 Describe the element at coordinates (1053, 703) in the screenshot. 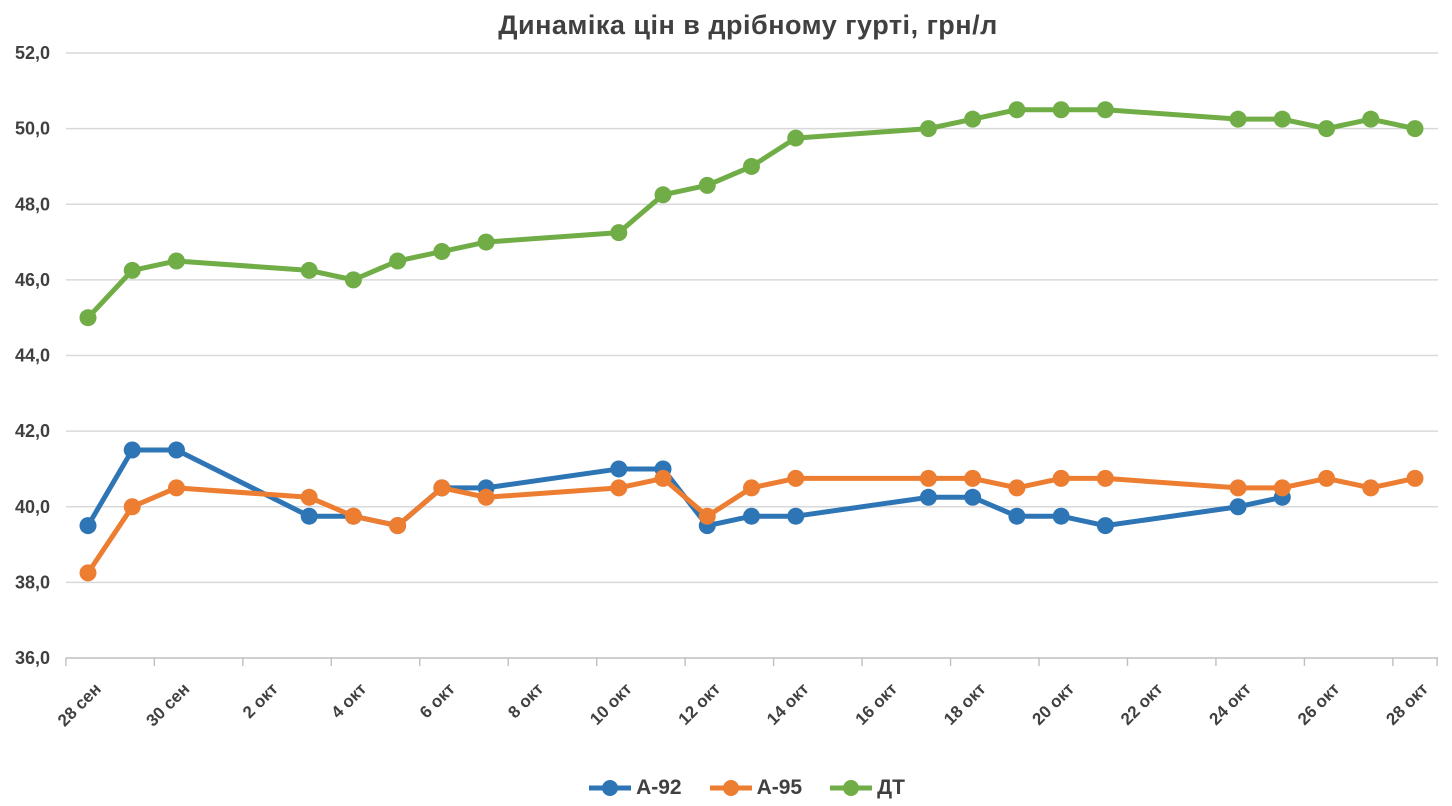

I see `x-tick-label: 20 окт` at that location.